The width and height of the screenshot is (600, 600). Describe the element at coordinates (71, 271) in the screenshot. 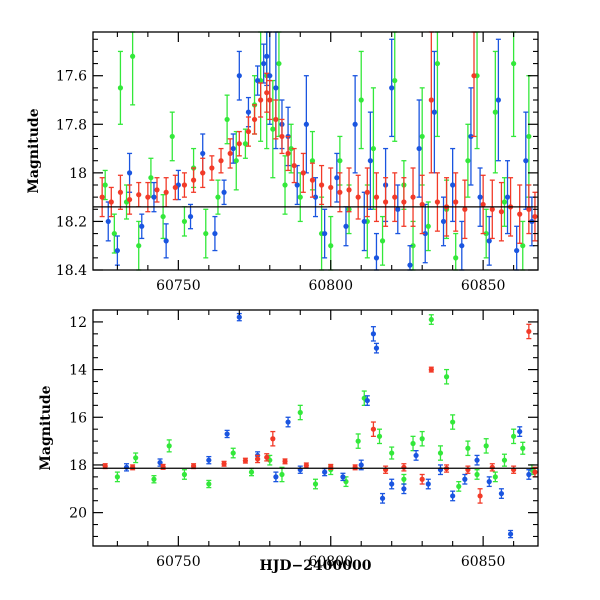

I see `y-tick-label: 18.4` at that location.